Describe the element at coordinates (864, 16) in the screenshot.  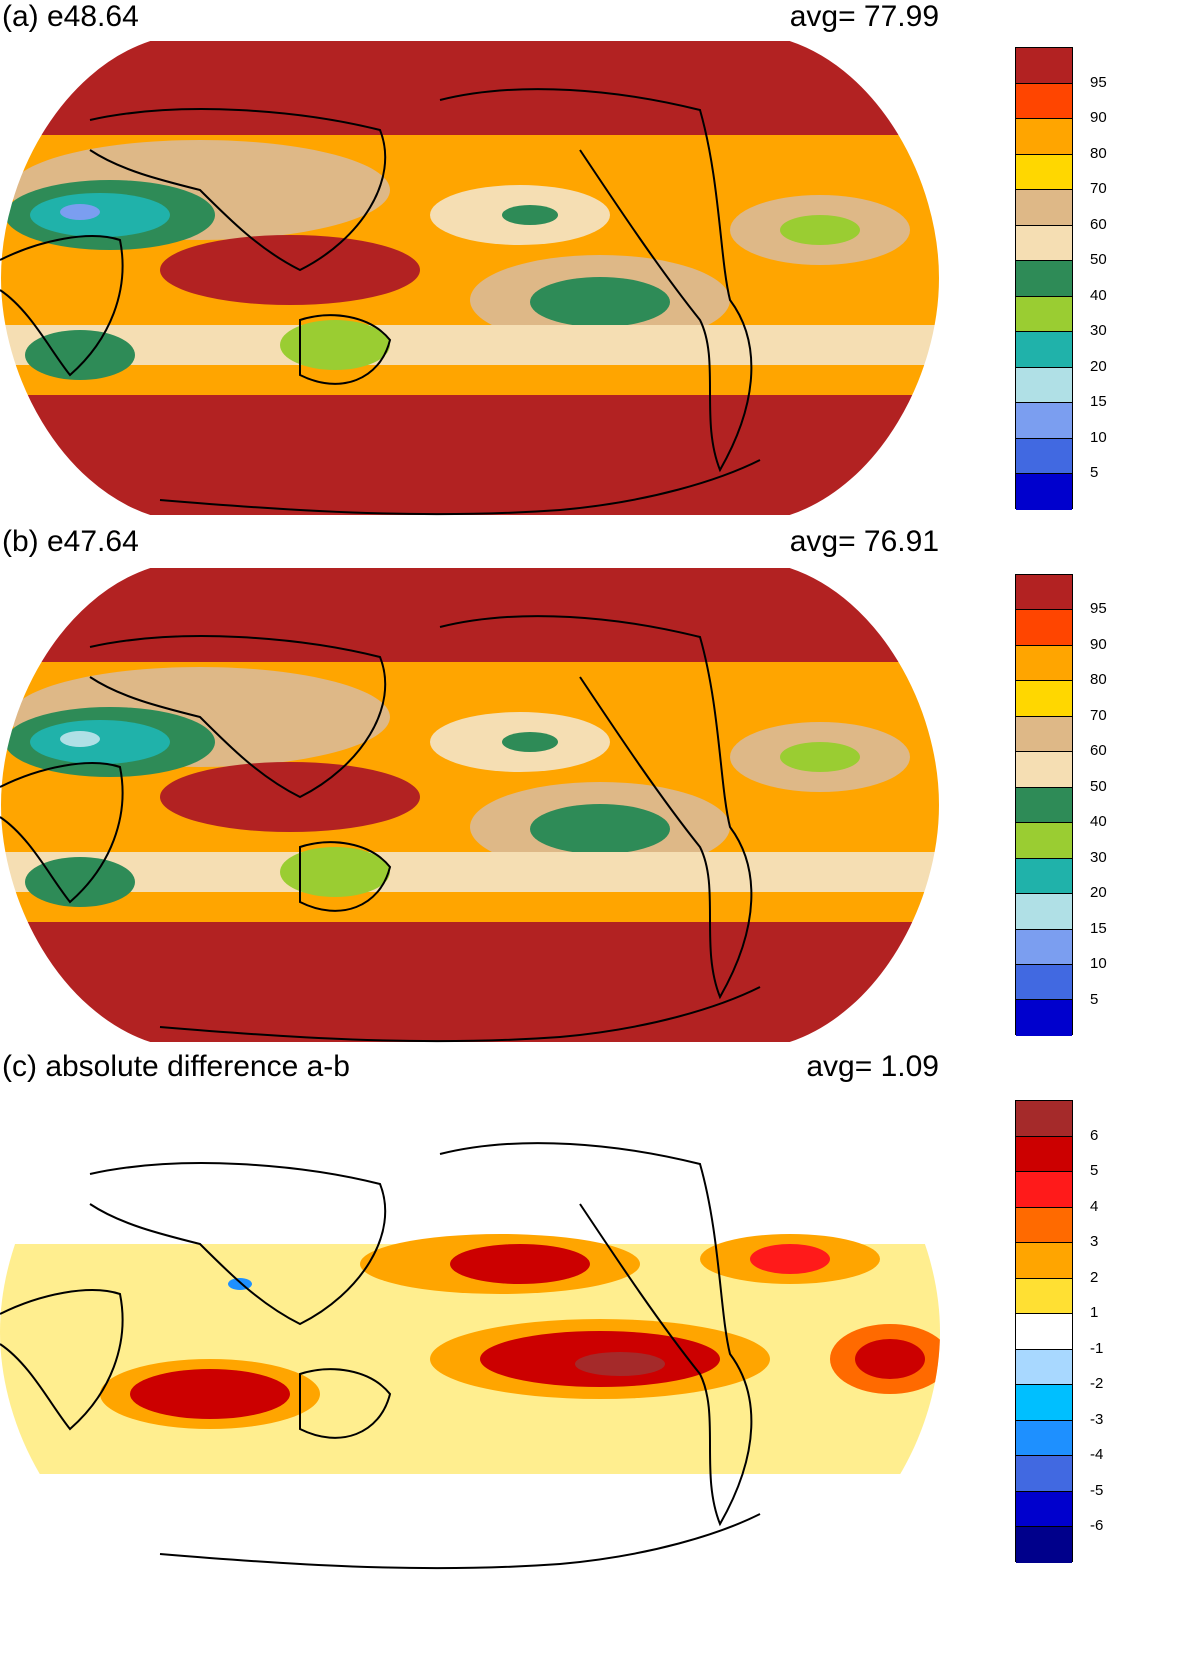
I see `panel-a-average: avg= 77.99` at that location.